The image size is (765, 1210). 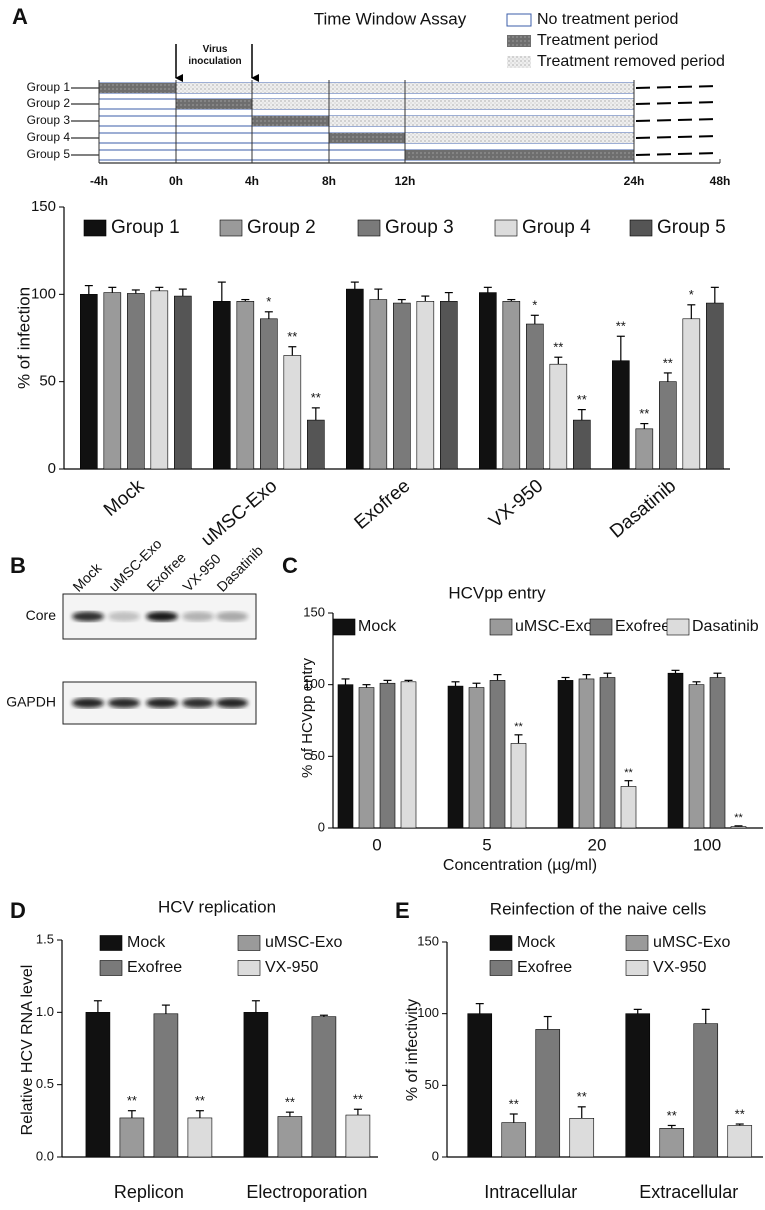 What do you see at coordinates (176, 181) in the screenshot?
I see `time-label: 0h` at bounding box center [176, 181].